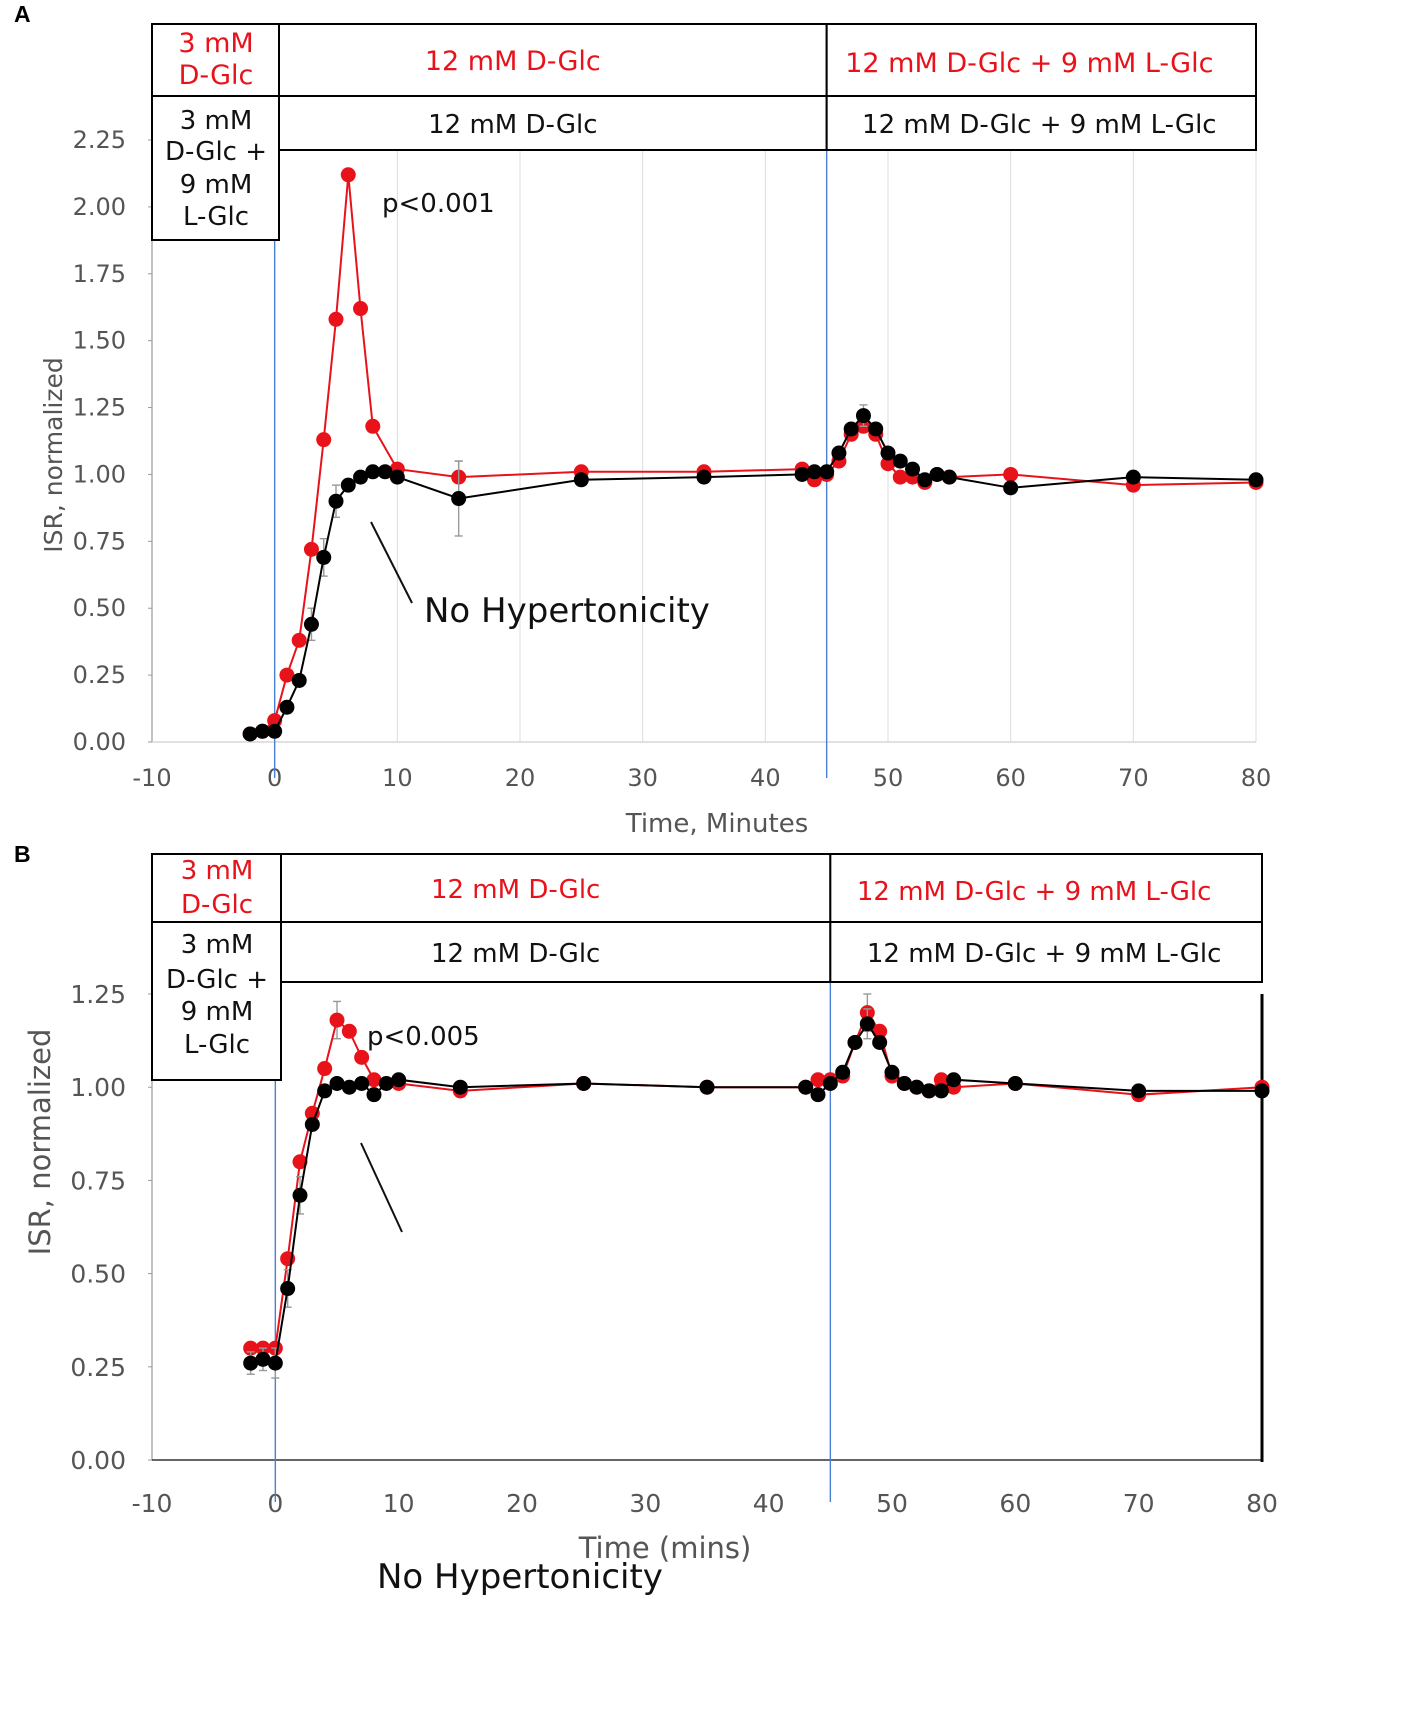  I want to click on y-tick-label: 2.25, so click(99, 140).